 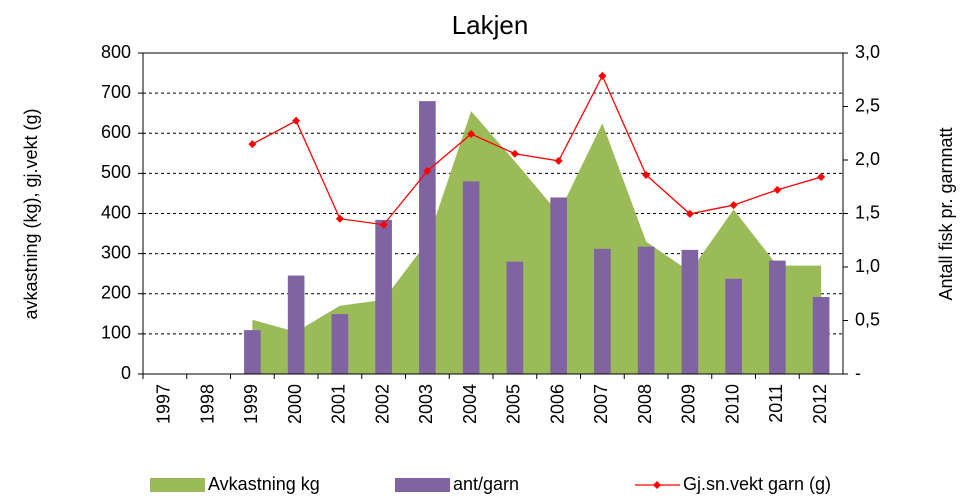 What do you see at coordinates (116, 92) in the screenshot?
I see `y-tick-label: 700` at bounding box center [116, 92].